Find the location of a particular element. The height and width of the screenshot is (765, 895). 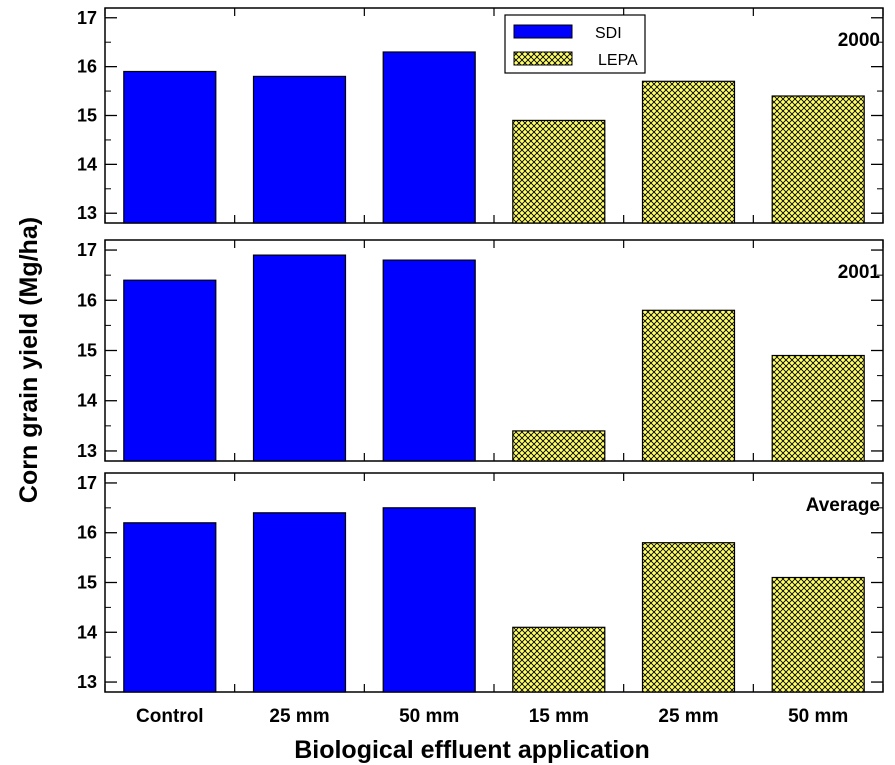

panel-label: Average is located at coordinates (843, 505).